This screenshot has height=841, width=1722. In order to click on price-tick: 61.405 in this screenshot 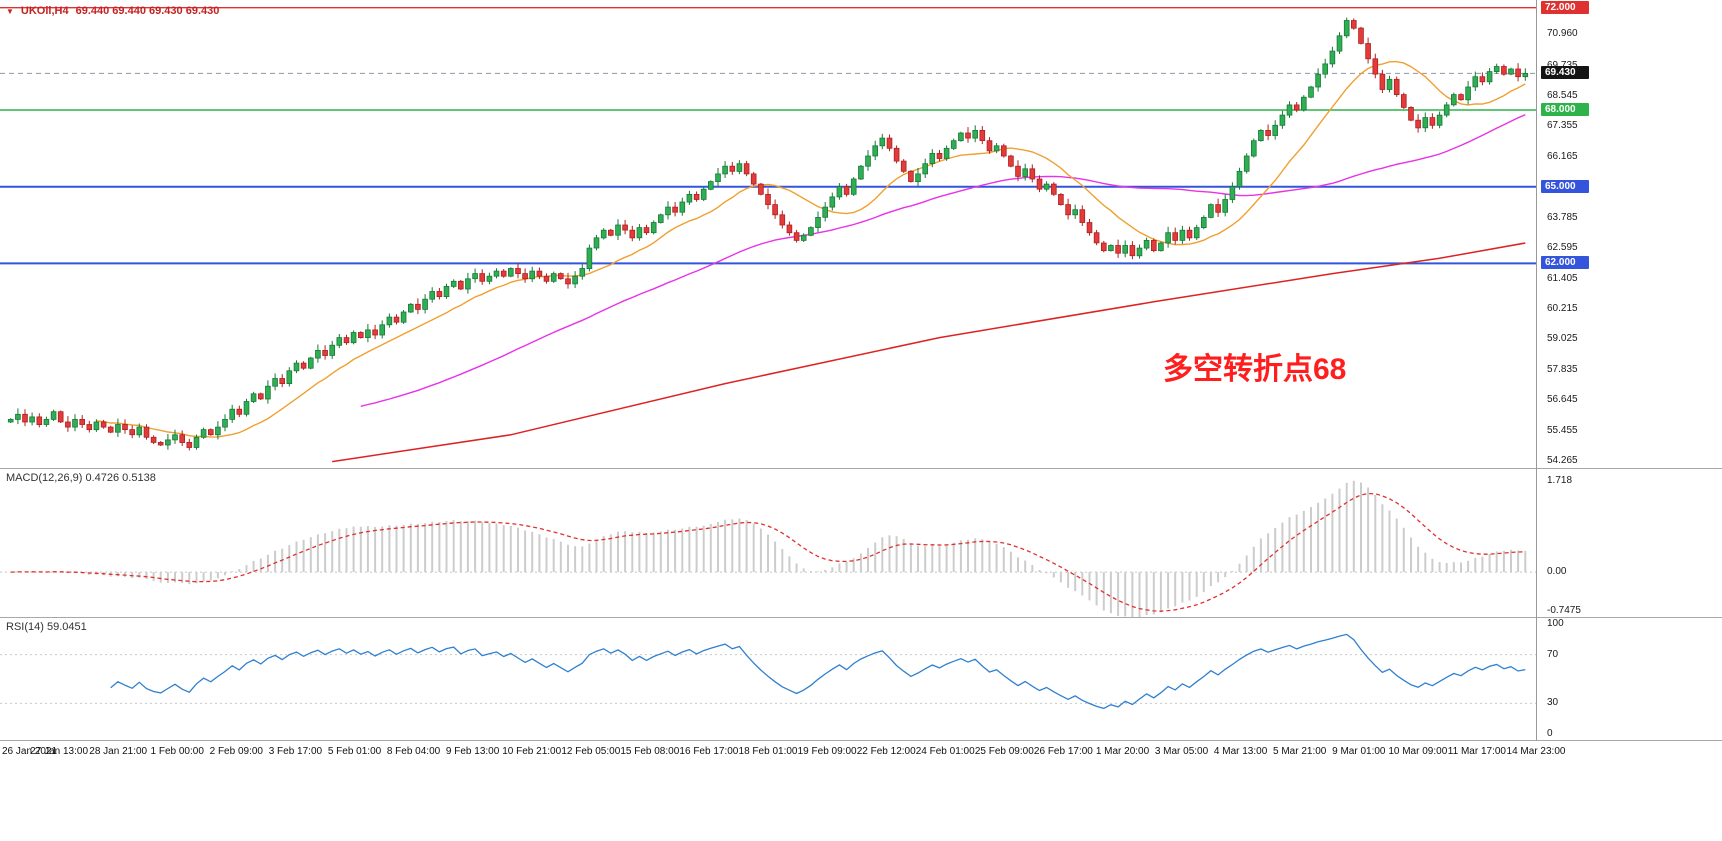, I will do `click(1562, 278)`.